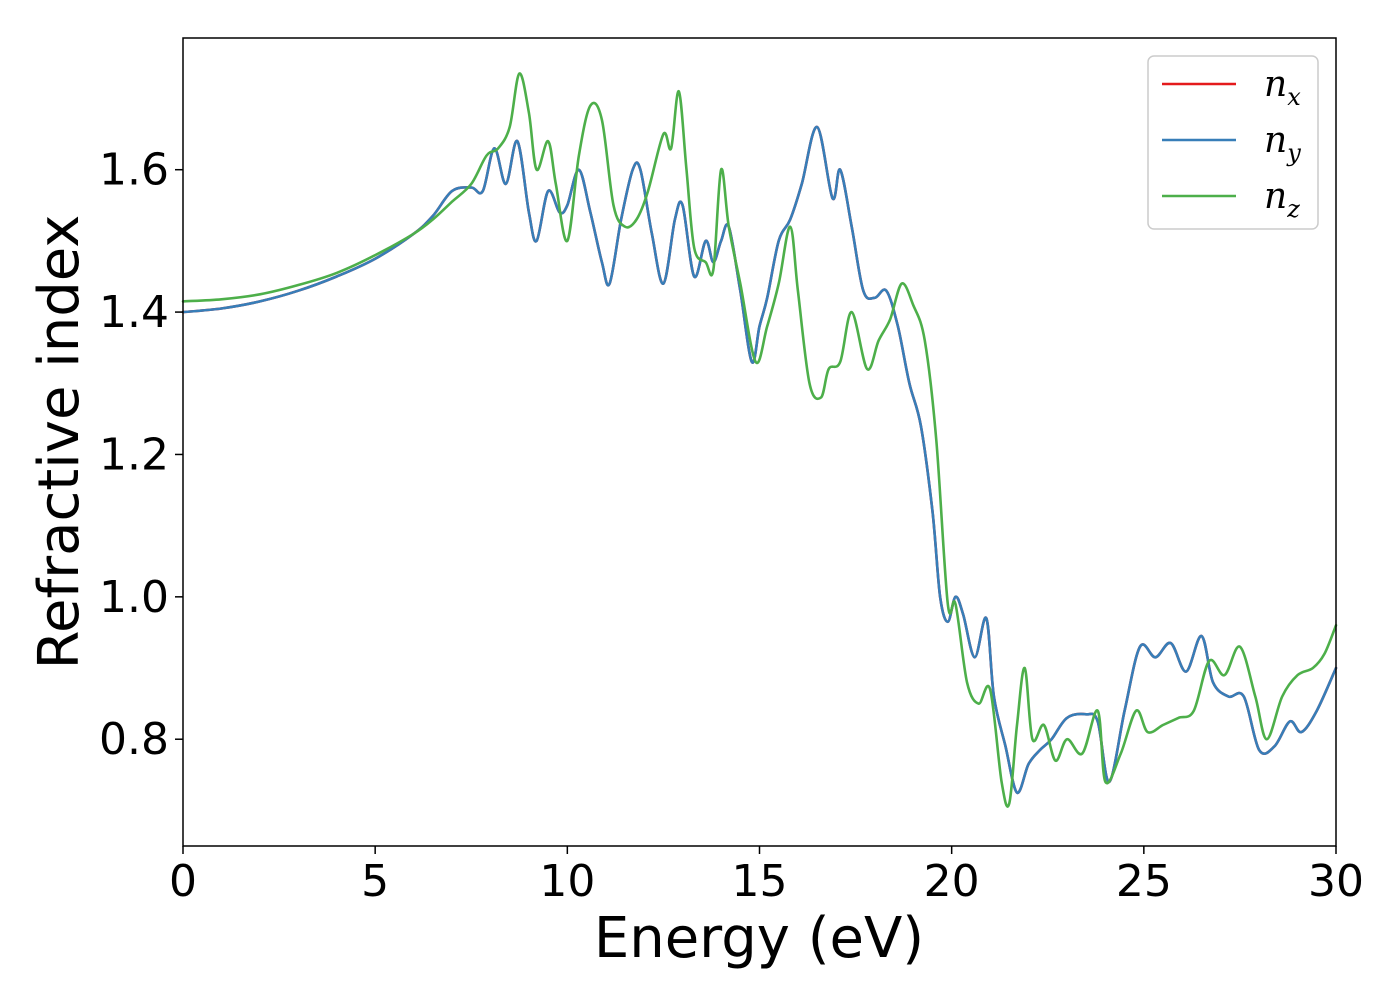 The image size is (1400, 1000). What do you see at coordinates (134, 454) in the screenshot?
I see `y-tick-label: 1.2` at bounding box center [134, 454].